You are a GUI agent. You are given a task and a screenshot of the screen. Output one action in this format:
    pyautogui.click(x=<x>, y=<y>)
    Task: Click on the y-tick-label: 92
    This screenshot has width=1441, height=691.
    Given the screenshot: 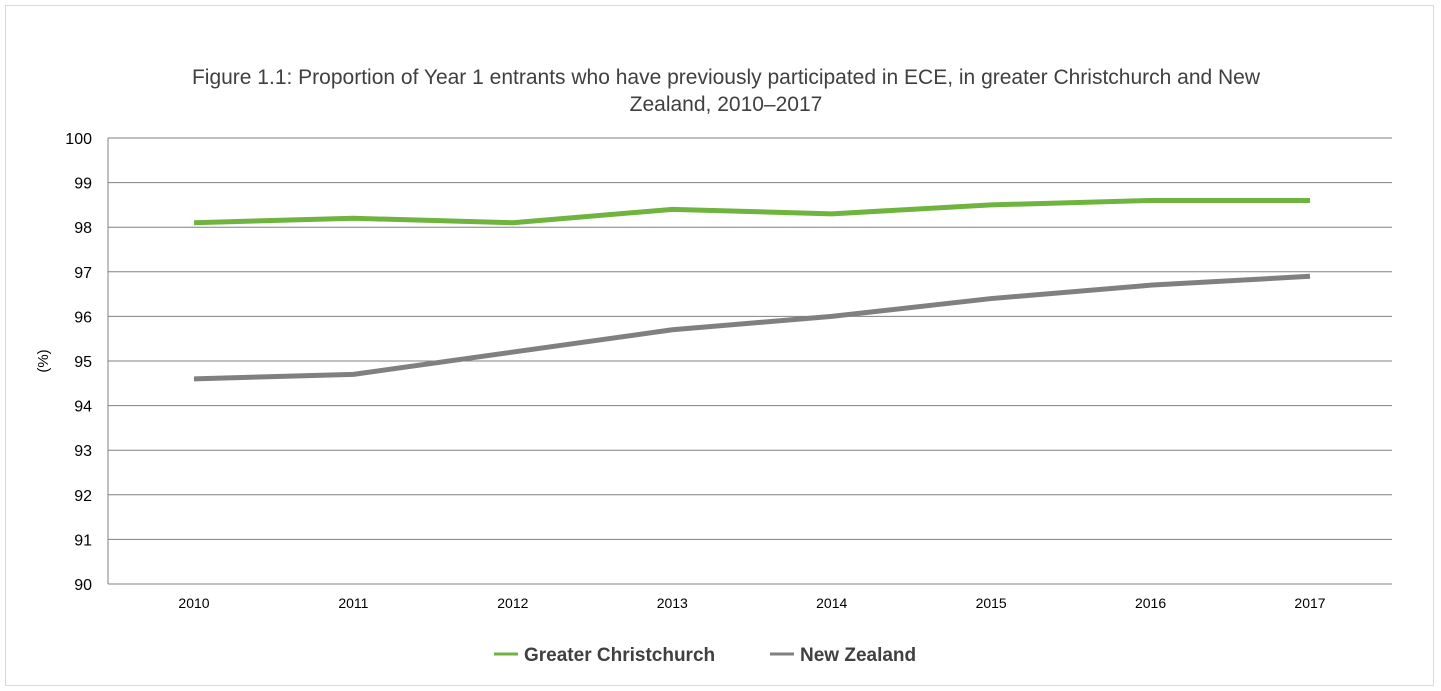 What is the action you would take?
    pyautogui.click(x=83, y=496)
    